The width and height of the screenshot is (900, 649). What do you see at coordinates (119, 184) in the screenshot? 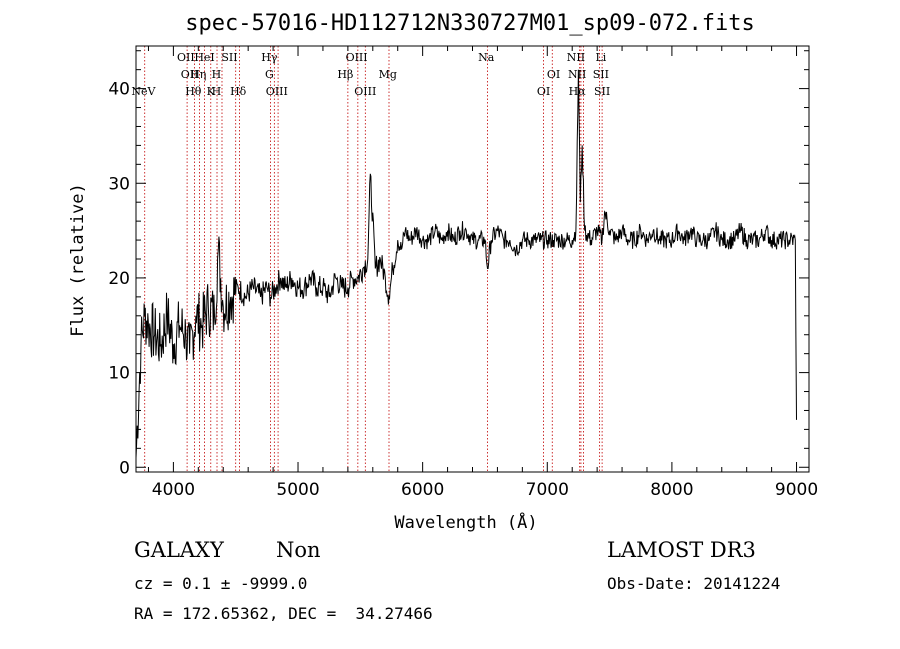
I see `y-tick-label: 30` at bounding box center [119, 184].